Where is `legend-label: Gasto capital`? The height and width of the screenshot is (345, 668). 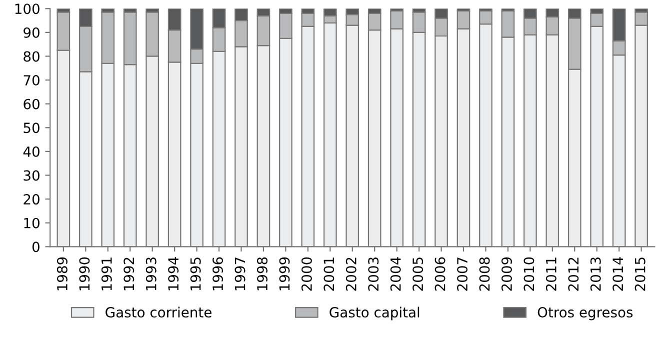 legend-label: Gasto capital is located at coordinates (375, 313).